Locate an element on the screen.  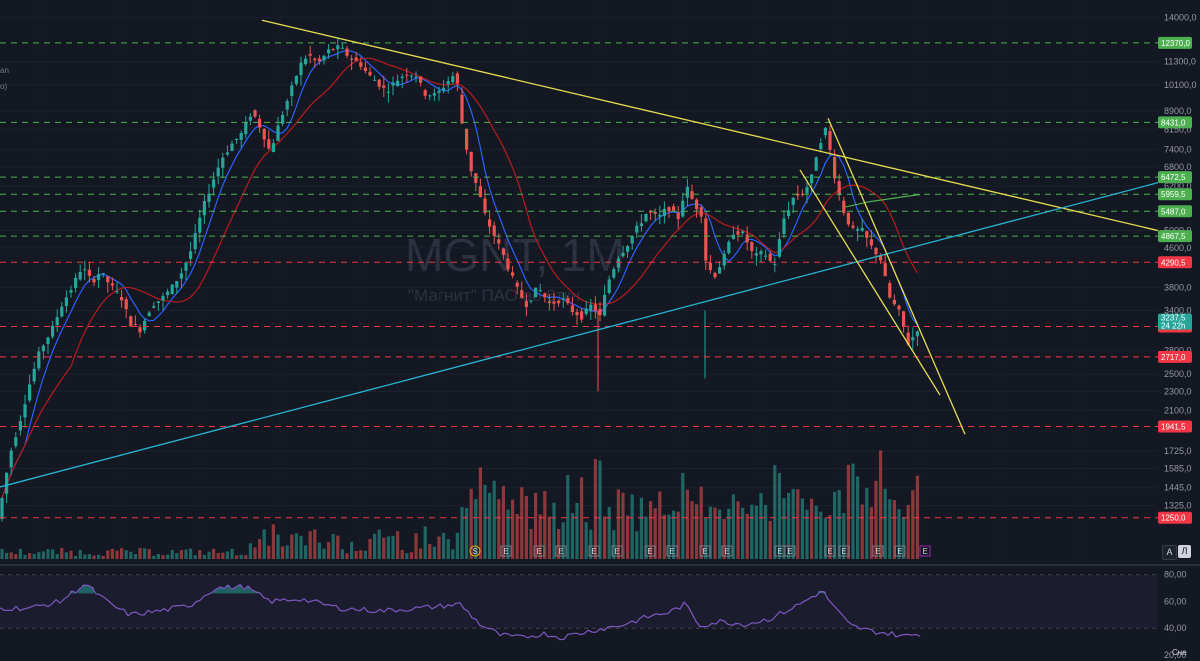
legend-fragment-ma: an is located at coordinates (4, 70).